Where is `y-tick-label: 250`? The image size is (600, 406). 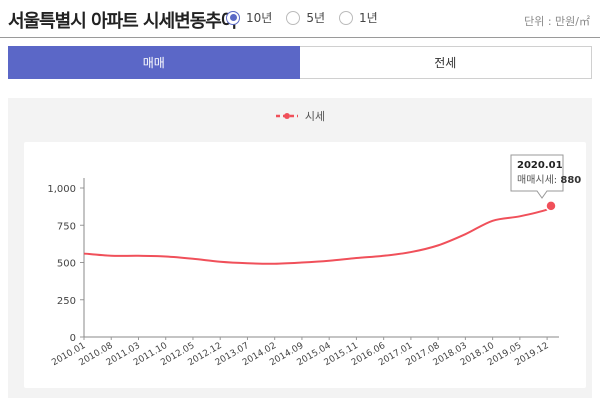
y-tick-label: 250 is located at coordinates (66, 301).